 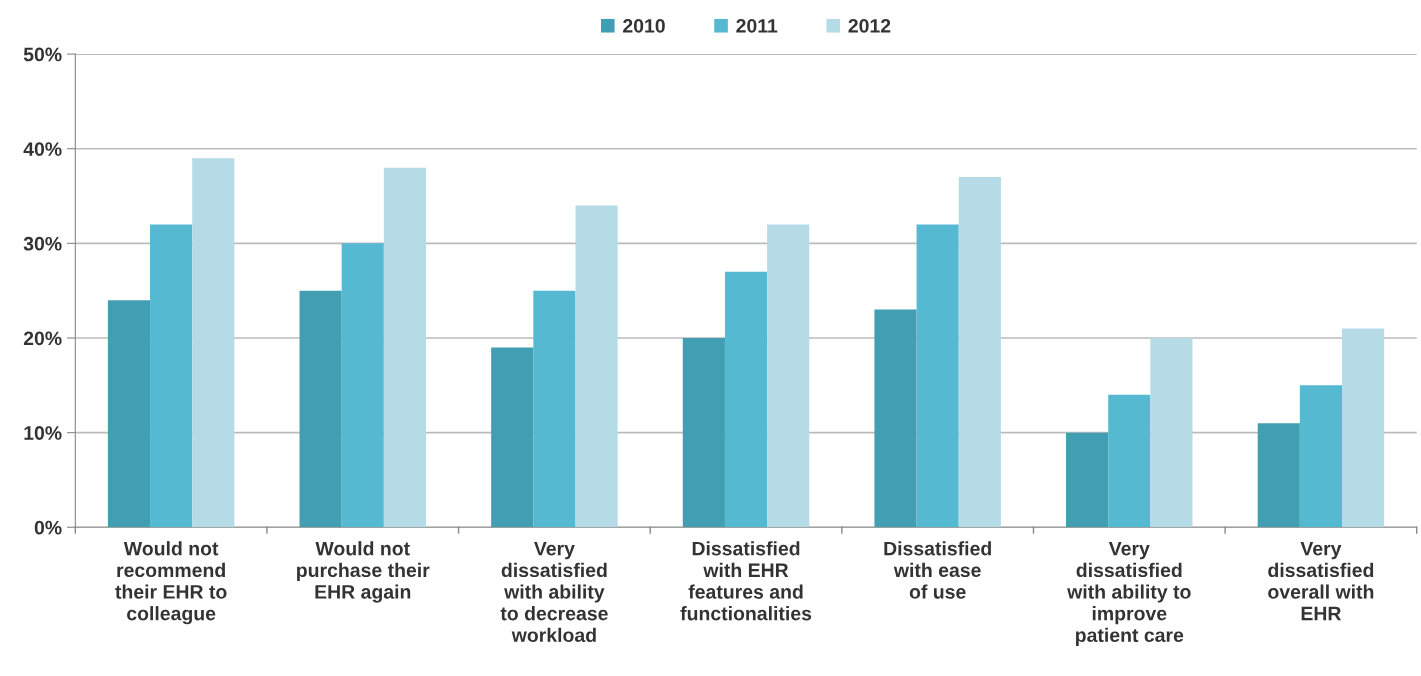 I want to click on y-tick-label: 0%, so click(x=48, y=527).